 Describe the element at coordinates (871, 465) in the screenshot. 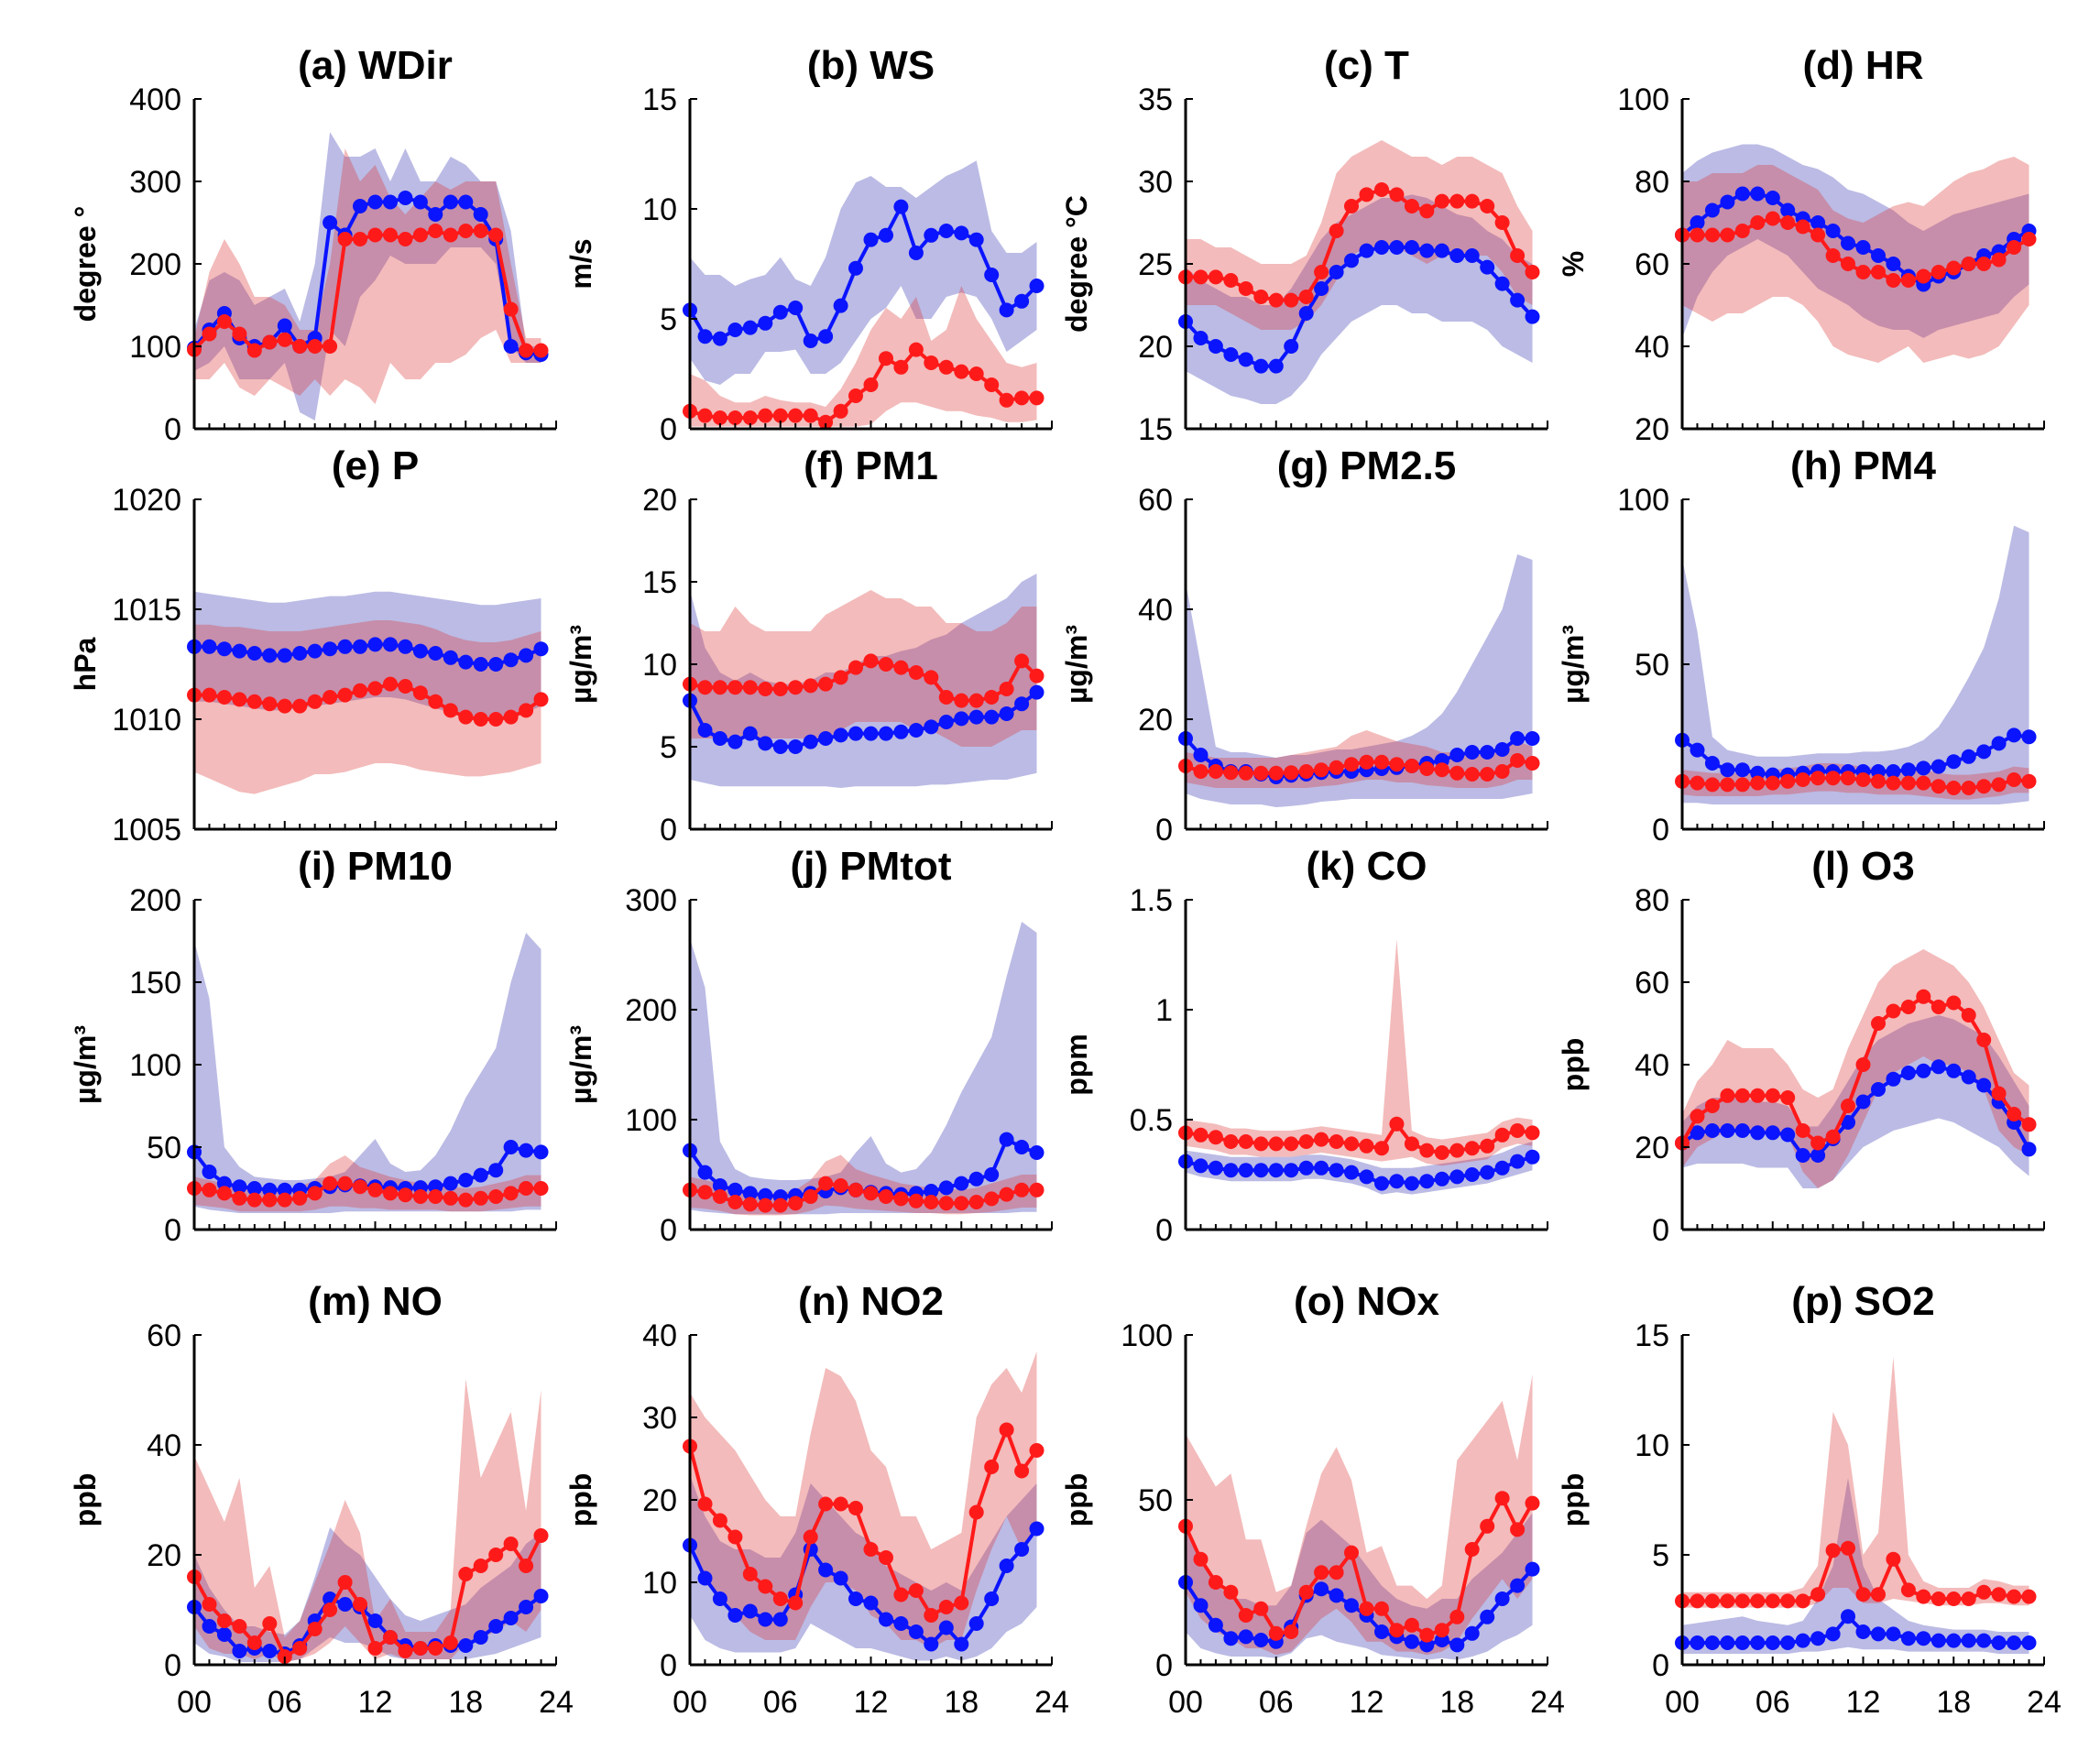

I see `panel-title: (f) PM1` at that location.